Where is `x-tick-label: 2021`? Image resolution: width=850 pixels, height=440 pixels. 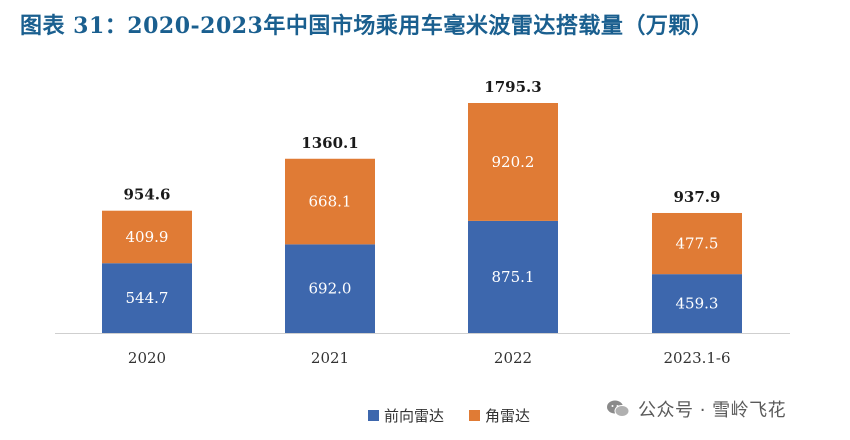 x-tick-label: 2021 is located at coordinates (330, 358).